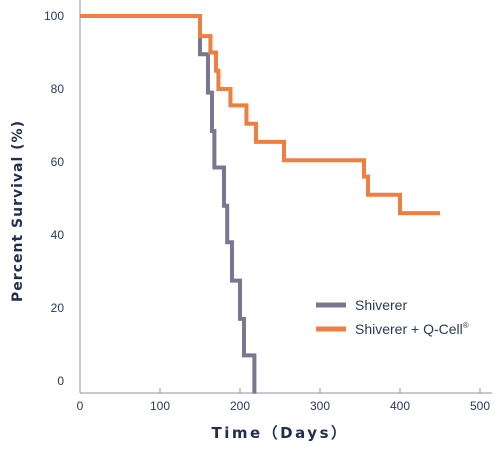  I want to click on y-tick-label: 0, so click(60, 381).